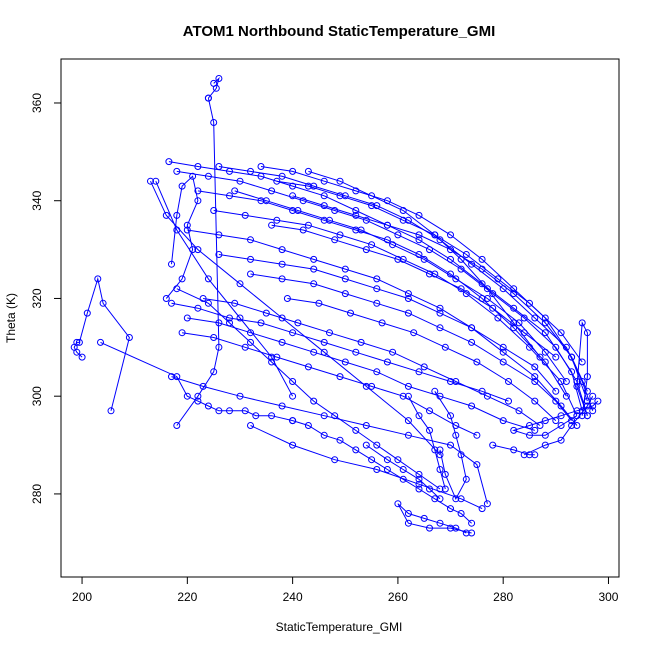  Describe the element at coordinates (339, 627) in the screenshot. I see `x-axis-label: StaticTemperature_GMI` at that location.